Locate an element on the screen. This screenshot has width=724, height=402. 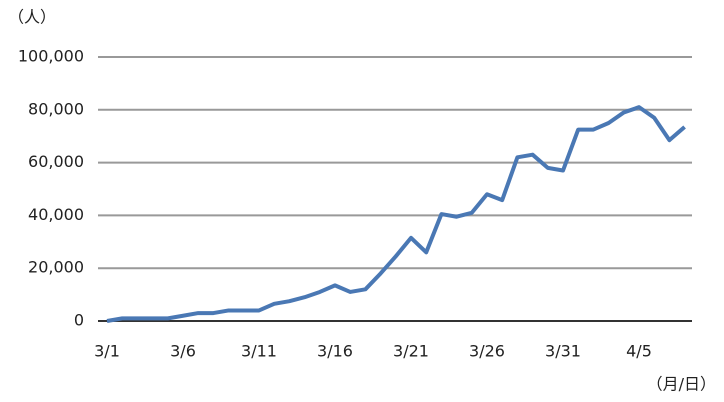
x-tick-label: 3/11 is located at coordinates (259, 351).